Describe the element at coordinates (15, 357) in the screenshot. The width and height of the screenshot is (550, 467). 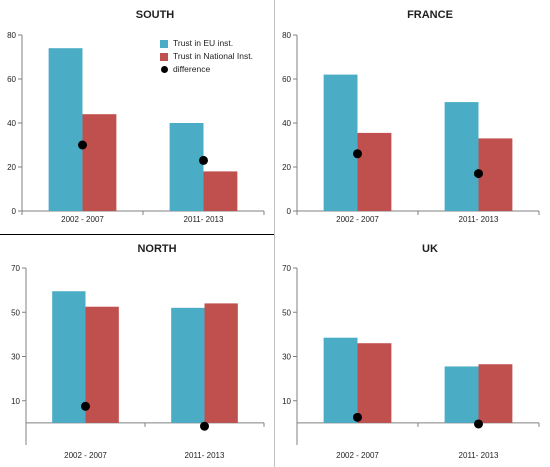
I see `chart-north-y-tick-label: 30` at that location.